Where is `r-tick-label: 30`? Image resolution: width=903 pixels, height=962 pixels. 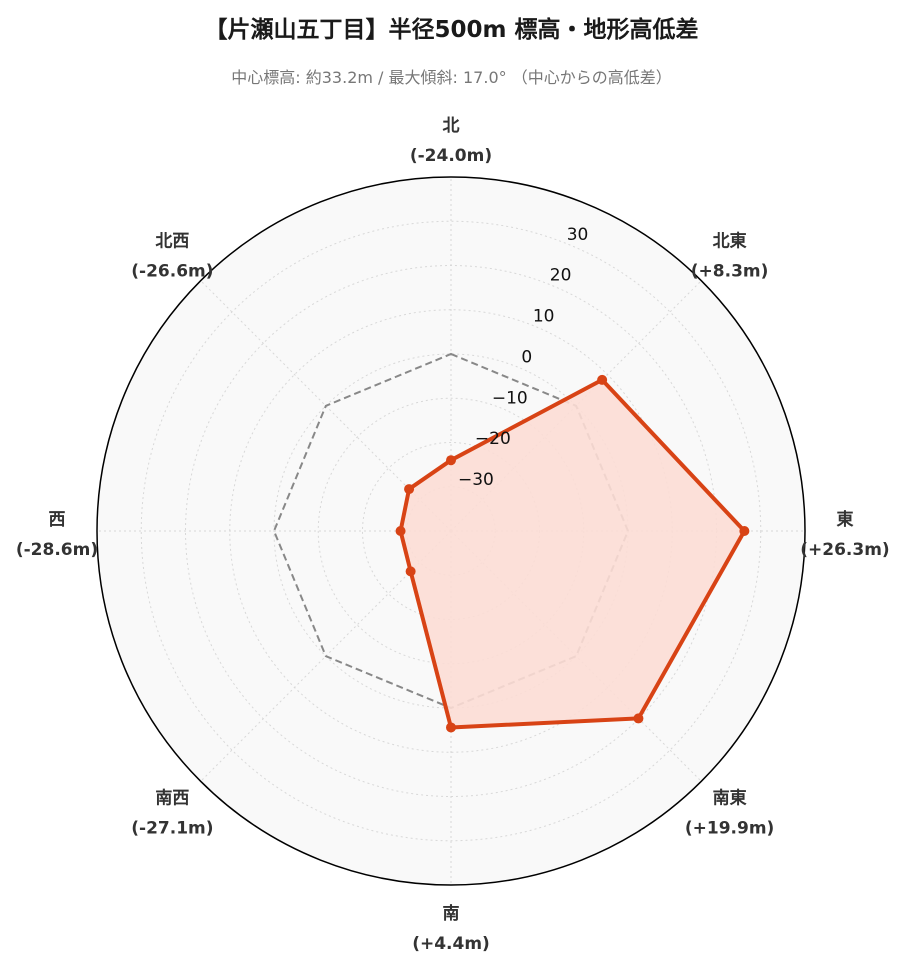
r-tick-label: 30 is located at coordinates (578, 235).